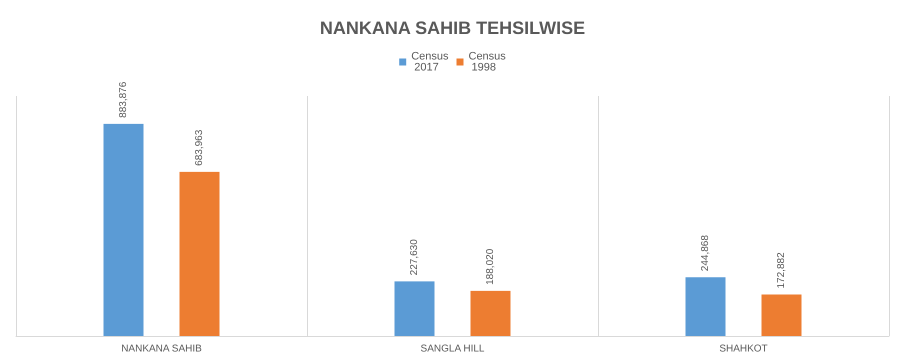 The height and width of the screenshot is (364, 905). Describe the element at coordinates (430, 62) in the screenshot. I see `legend-label: Census 2017` at that location.